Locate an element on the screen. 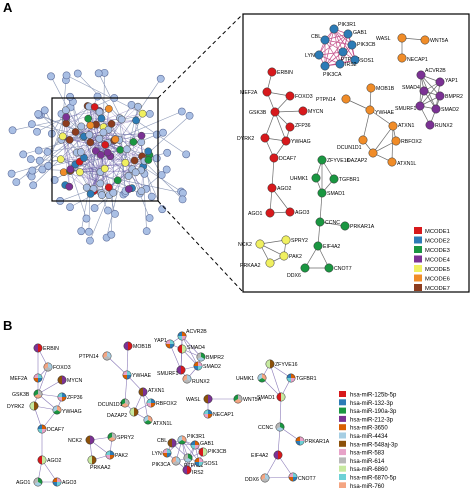  node-label-zfyve16: ZFYVE16 is located at coordinates (338, 161).